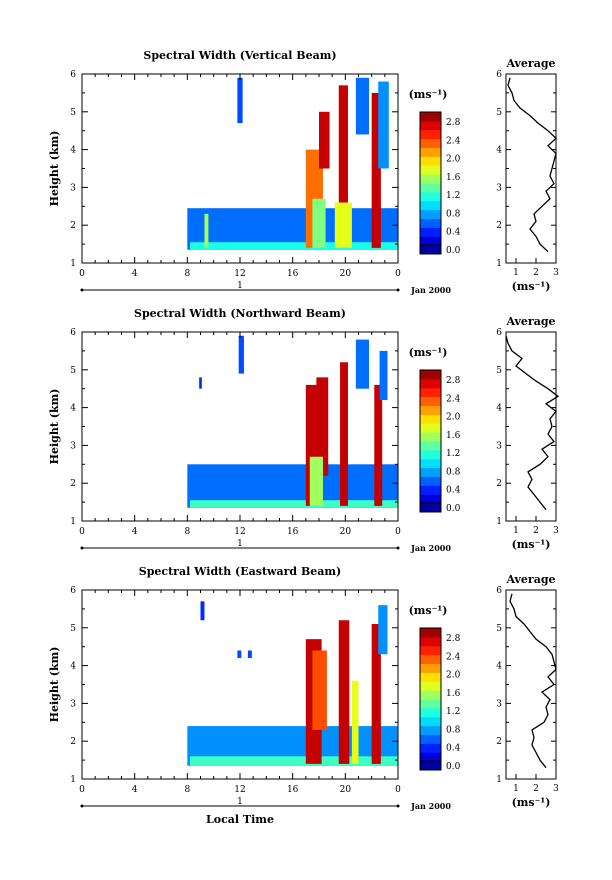 Image resolution: width=612 pixels, height=880 pixels. I want to click on day-bar-end, so click(398, 290).